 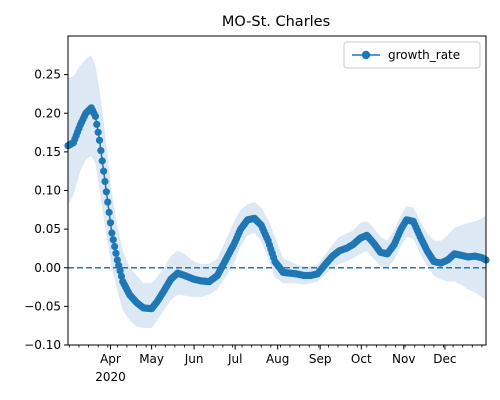 I want to click on x-tick-label: Aug, so click(x=277, y=359).